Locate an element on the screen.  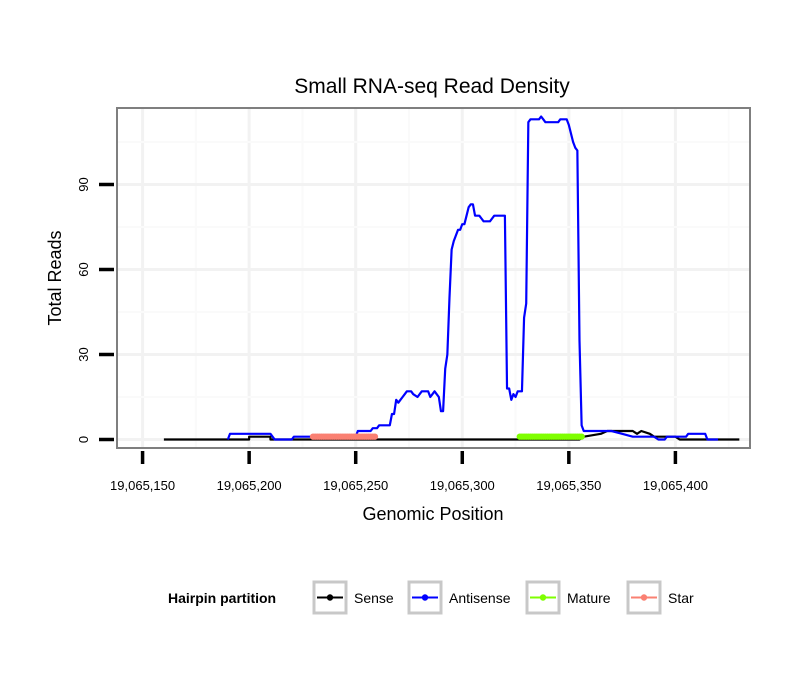
sense-series-line is located at coordinates (451, 435).